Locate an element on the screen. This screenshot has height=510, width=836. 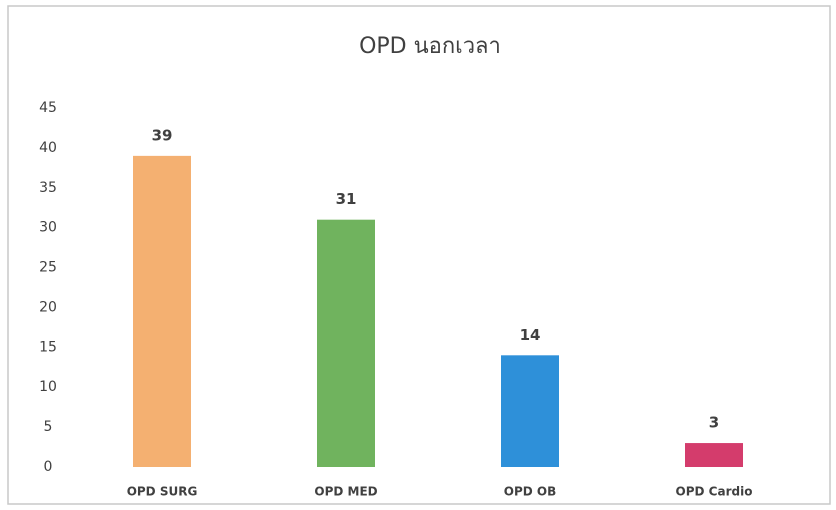
y-tick-label: 40 is located at coordinates (48, 148).